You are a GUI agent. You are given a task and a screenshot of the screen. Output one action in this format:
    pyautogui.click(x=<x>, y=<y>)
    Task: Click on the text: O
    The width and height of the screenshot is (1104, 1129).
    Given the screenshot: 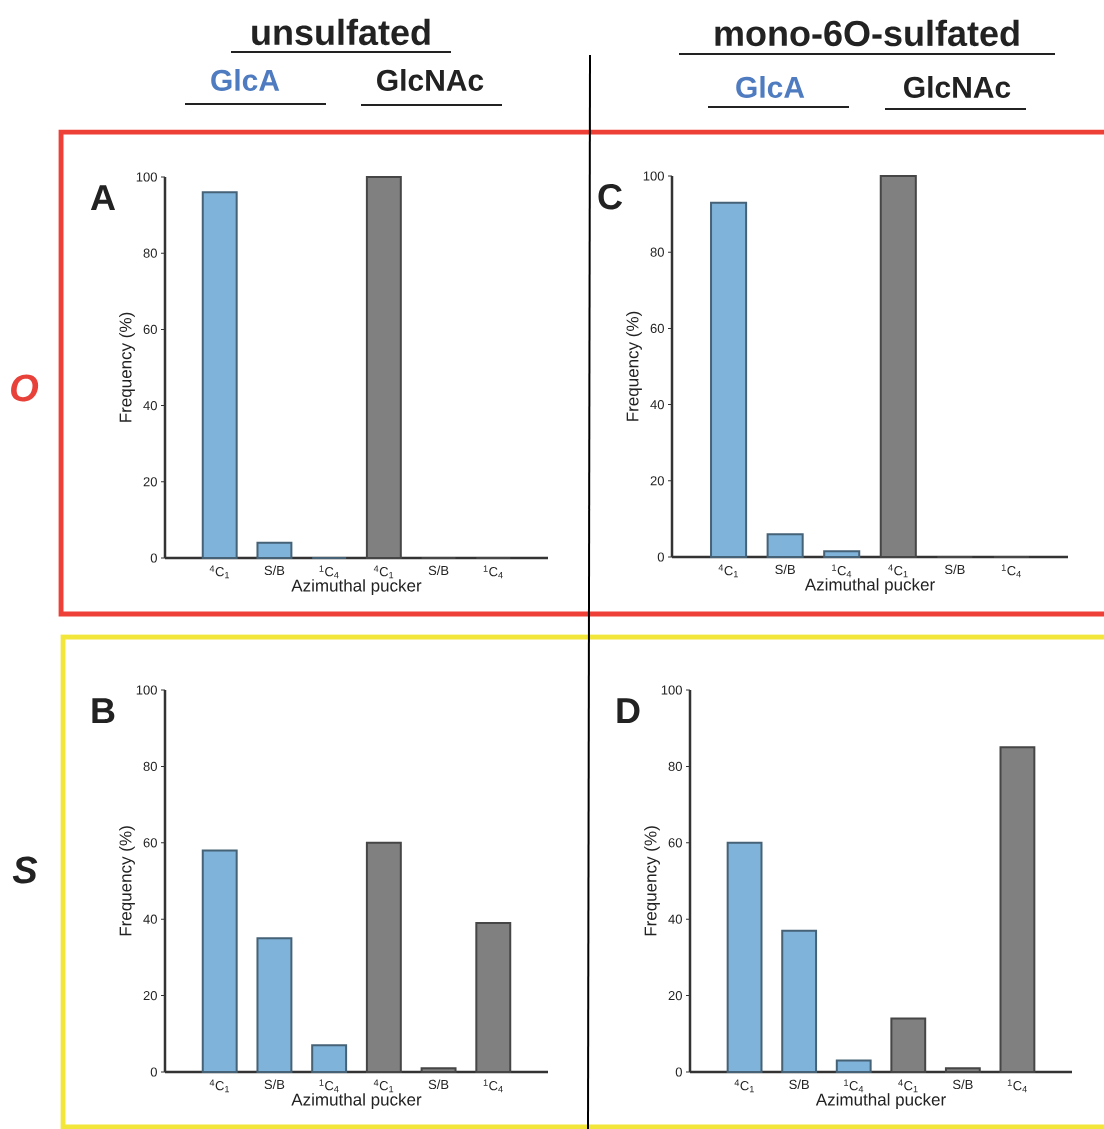 What is the action you would take?
    pyautogui.click(x=25, y=388)
    